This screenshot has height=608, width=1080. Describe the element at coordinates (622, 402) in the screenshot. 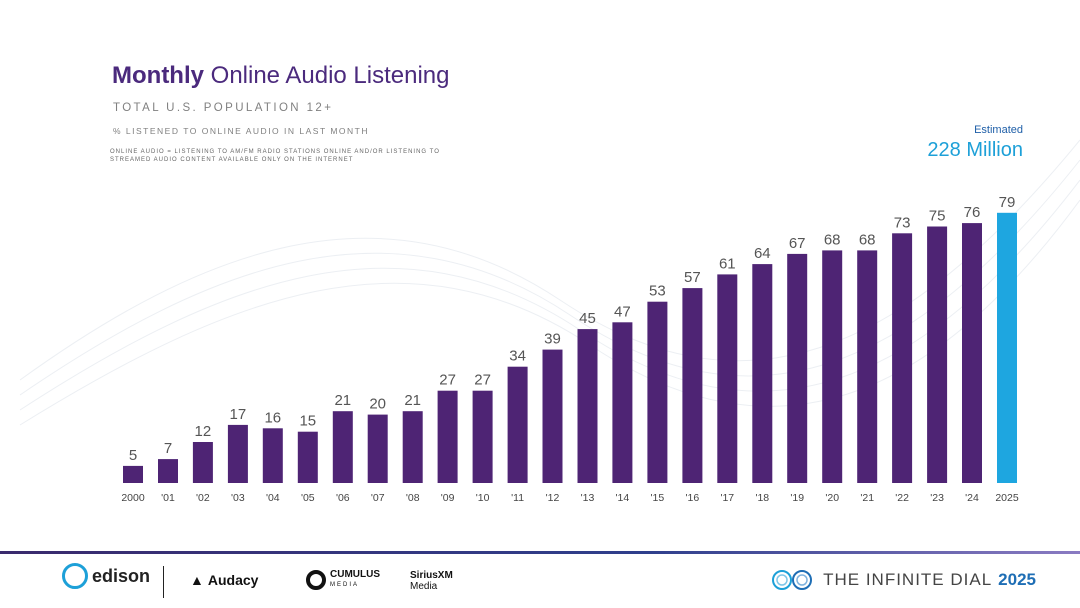

I see `bar-'14` at that location.